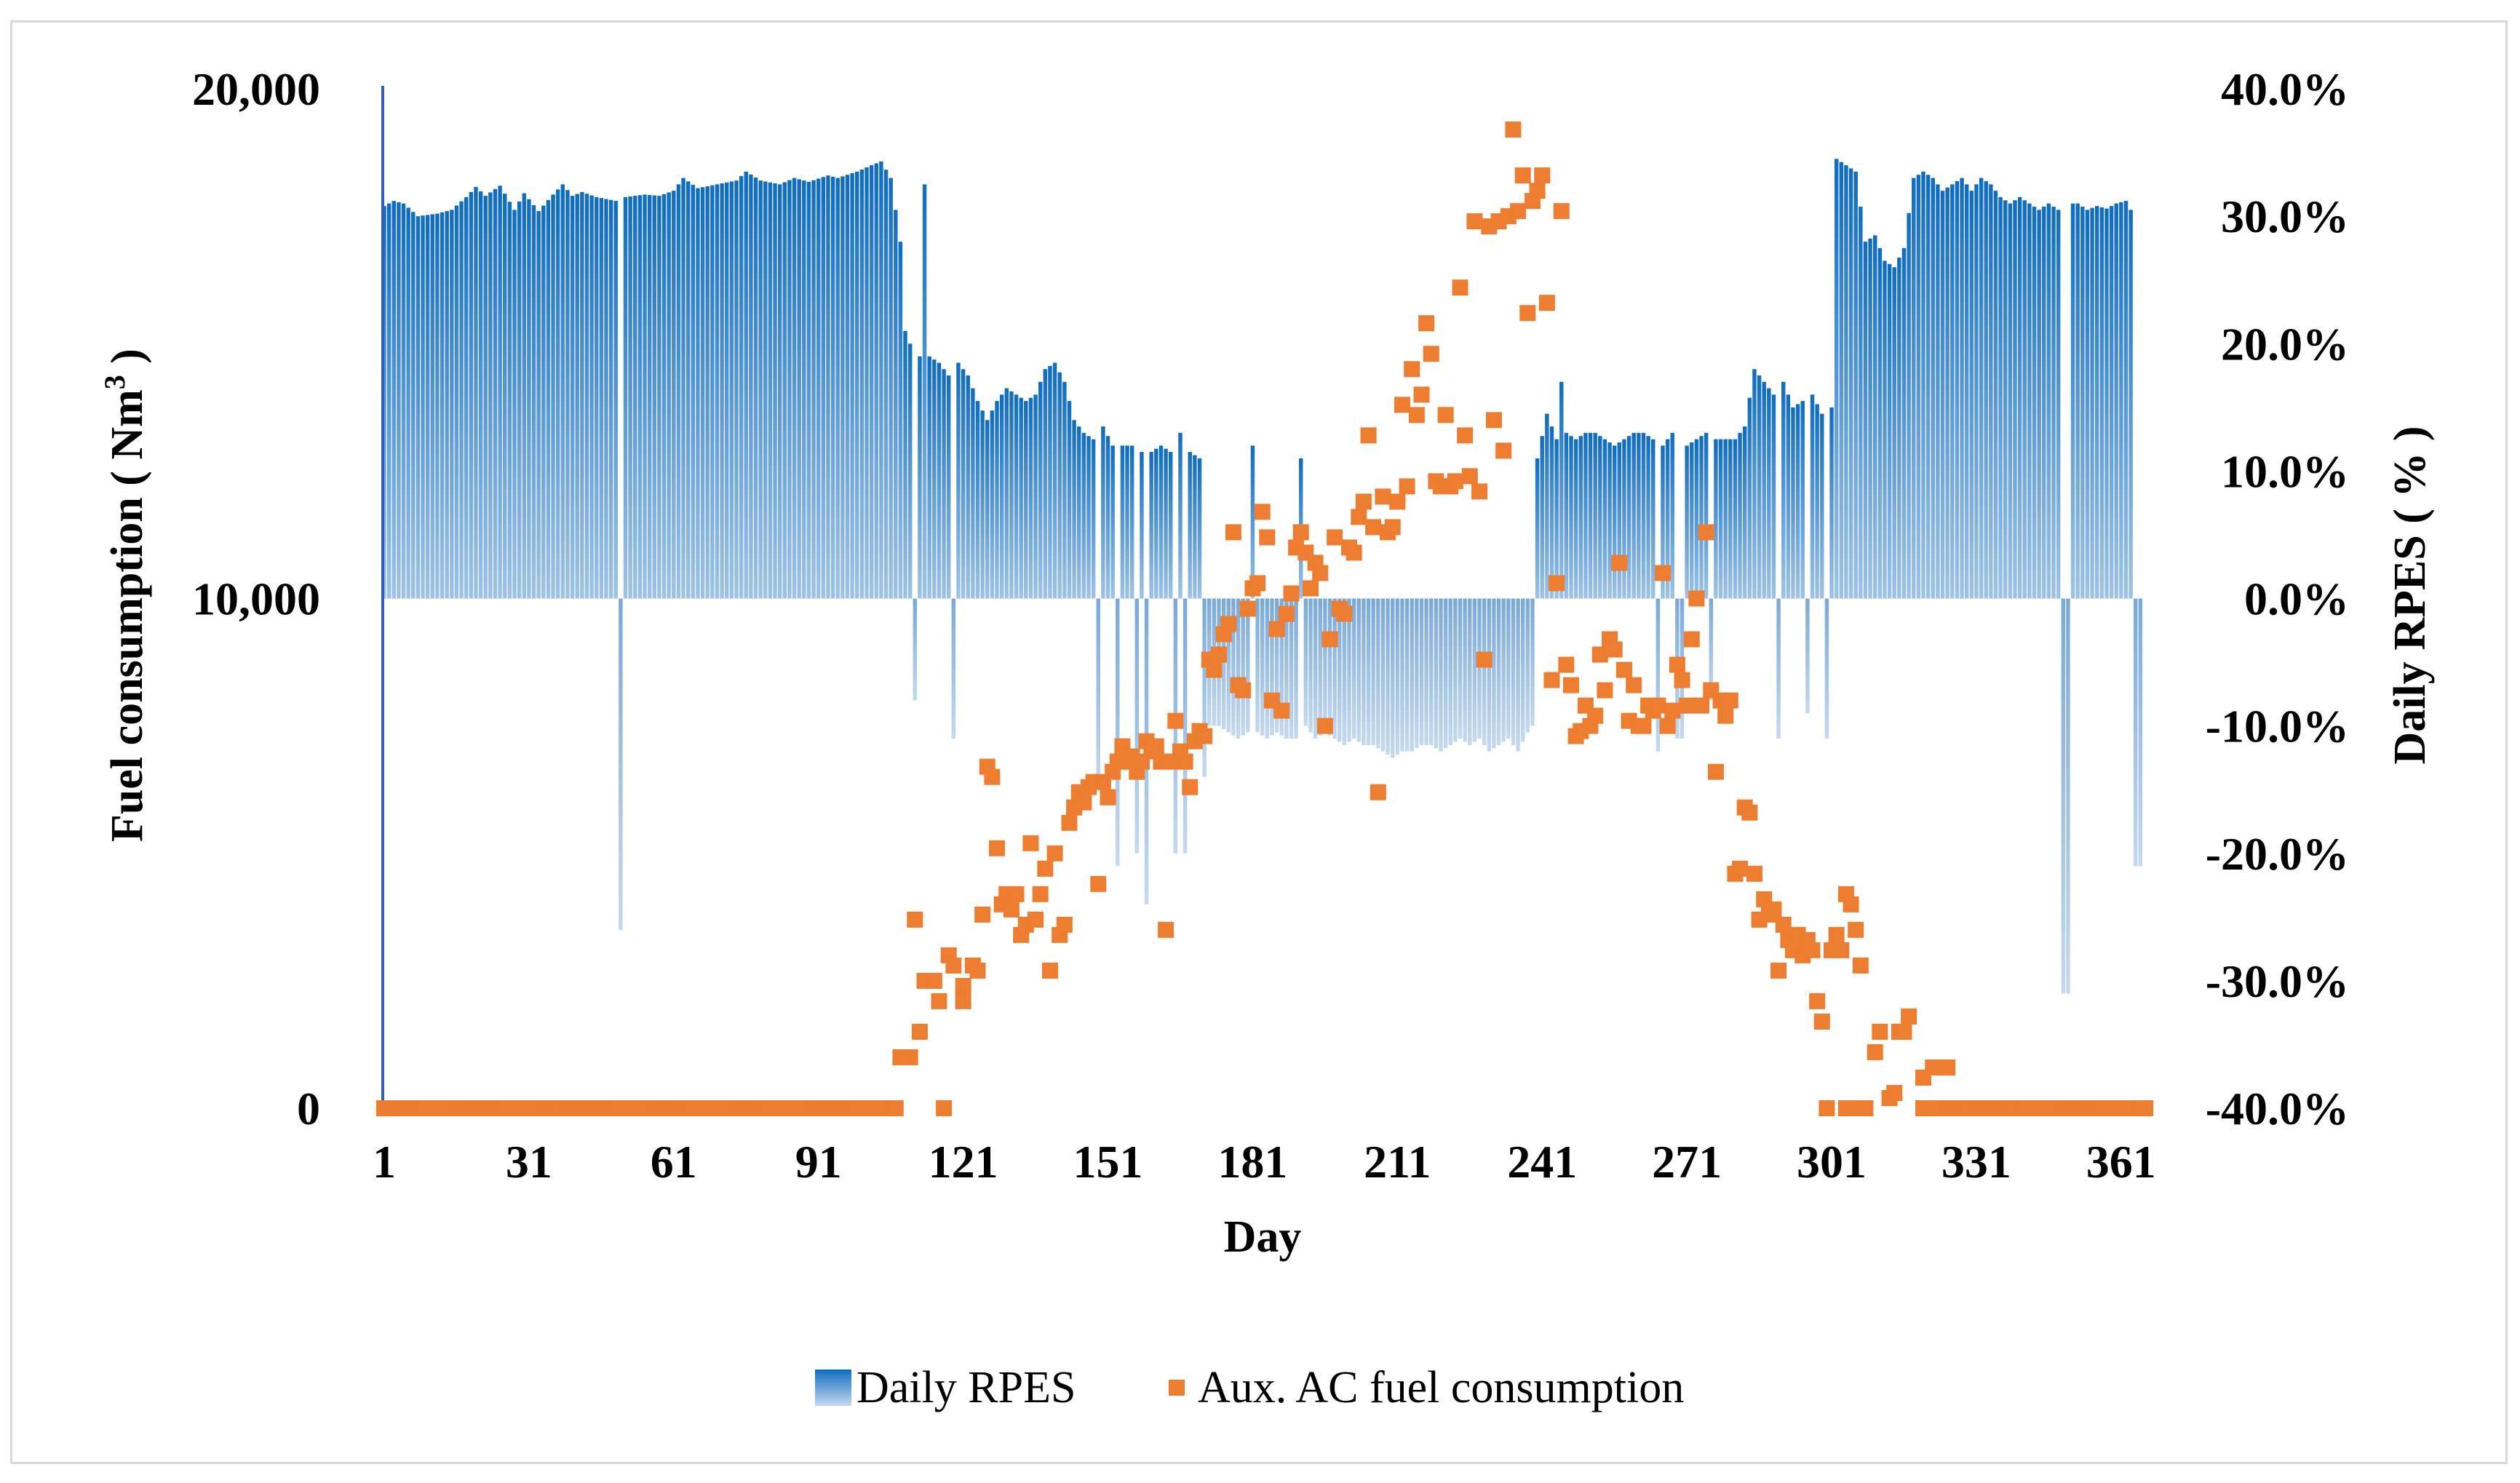 The height and width of the screenshot is (1483, 2520). What do you see at coordinates (1263, 1237) in the screenshot?
I see `x-axis-title: Day` at bounding box center [1263, 1237].